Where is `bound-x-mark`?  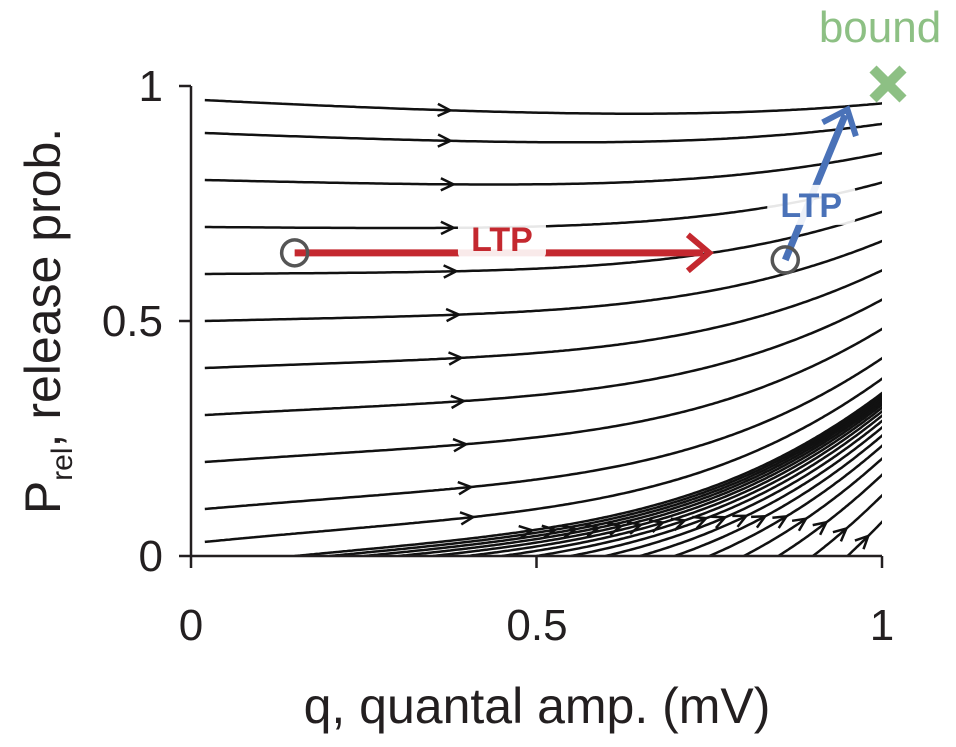 bound-x-mark is located at coordinates (888, 84).